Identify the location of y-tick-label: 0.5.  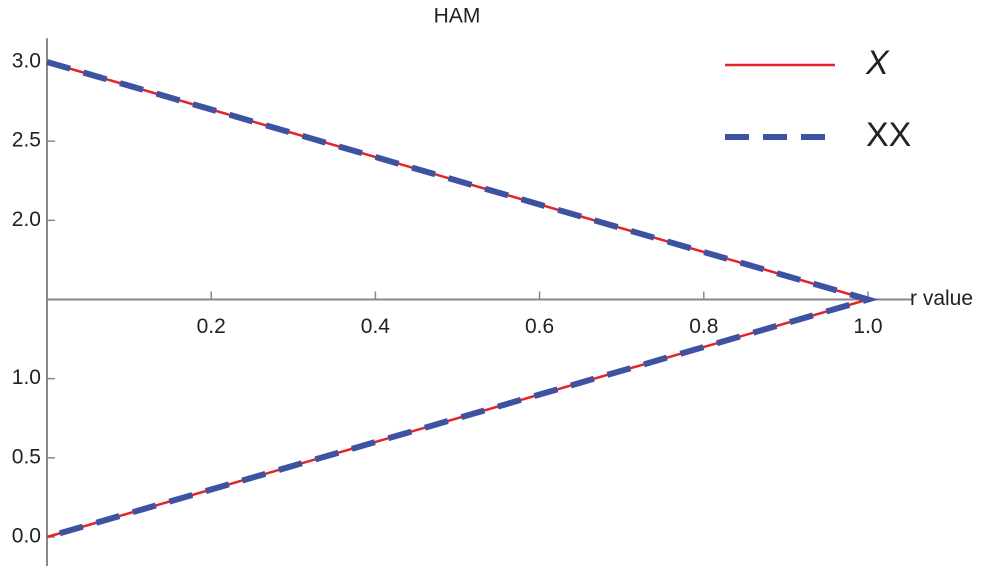
(26, 456).